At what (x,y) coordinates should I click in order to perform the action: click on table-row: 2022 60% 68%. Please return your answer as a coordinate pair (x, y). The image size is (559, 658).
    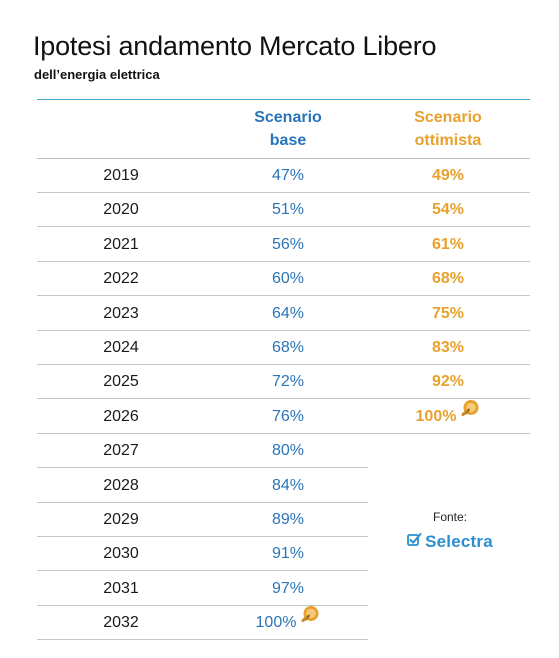
    Looking at the image, I should click on (283, 279).